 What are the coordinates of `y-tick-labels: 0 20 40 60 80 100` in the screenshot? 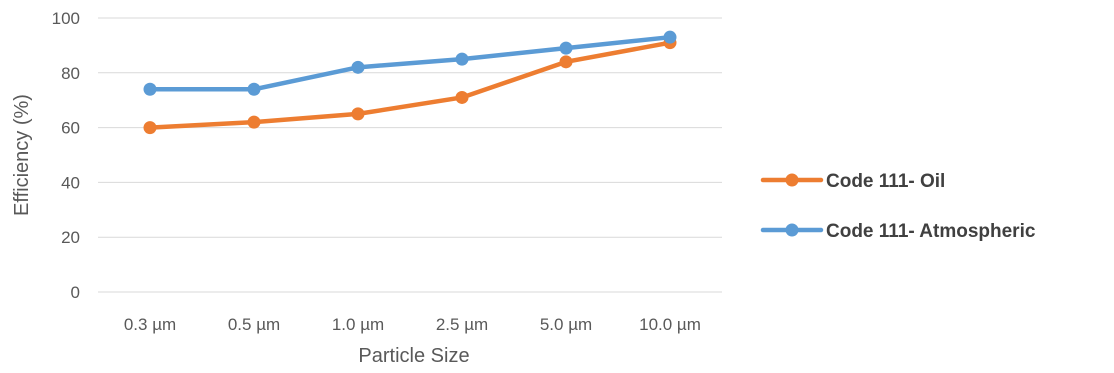 It's located at (66, 155).